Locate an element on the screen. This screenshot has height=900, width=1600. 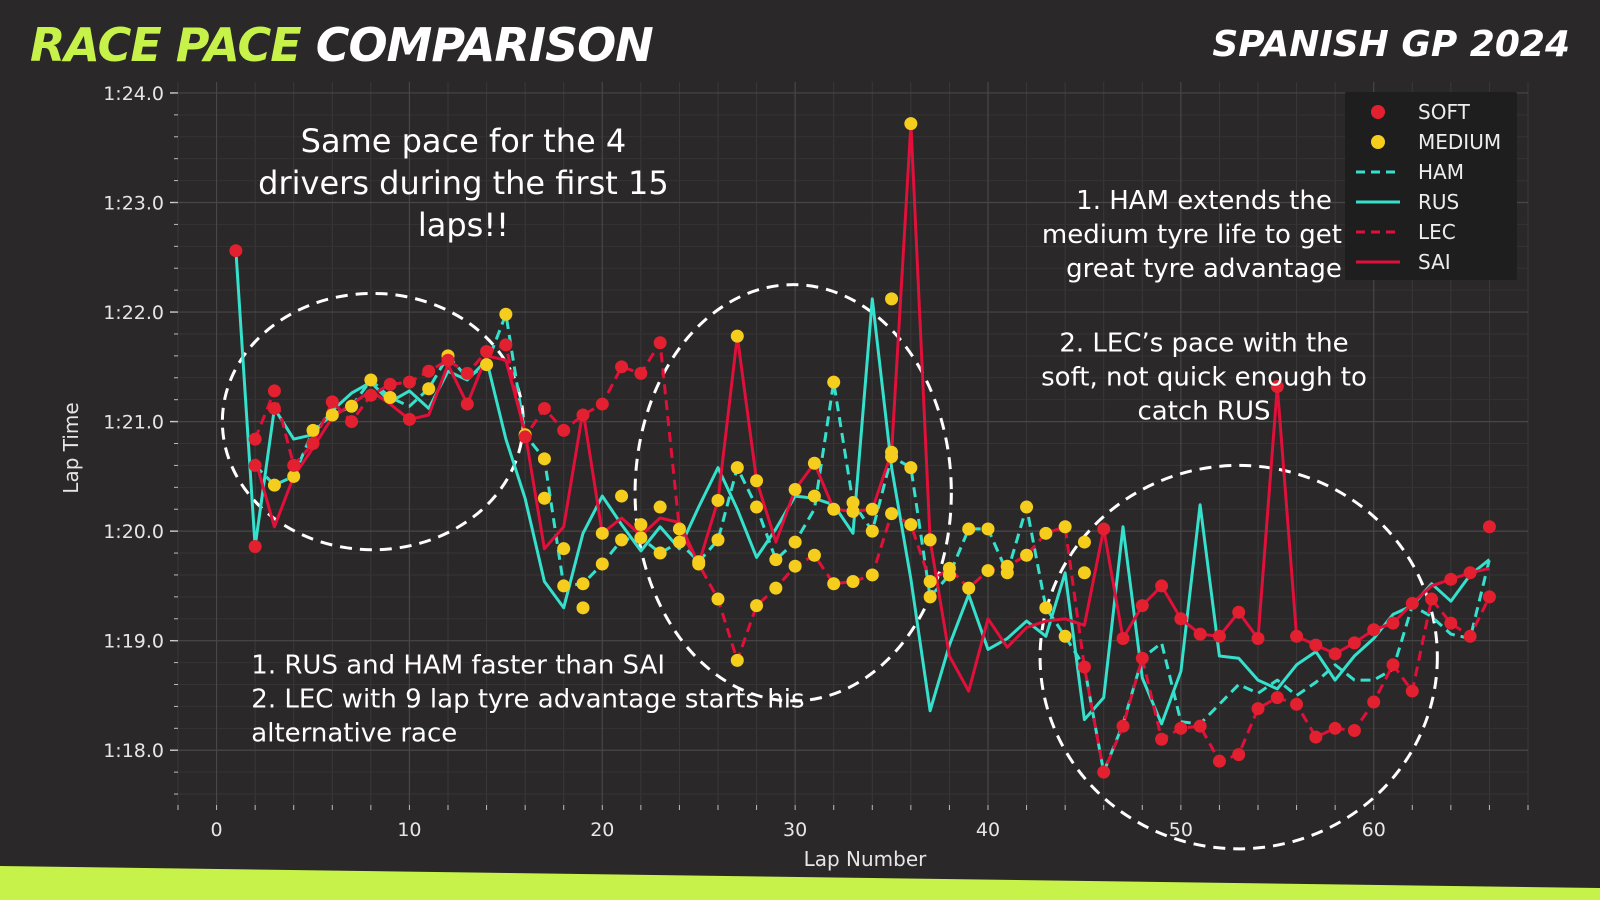
y-tick-label: 1:24.0 is located at coordinates (133, 94).